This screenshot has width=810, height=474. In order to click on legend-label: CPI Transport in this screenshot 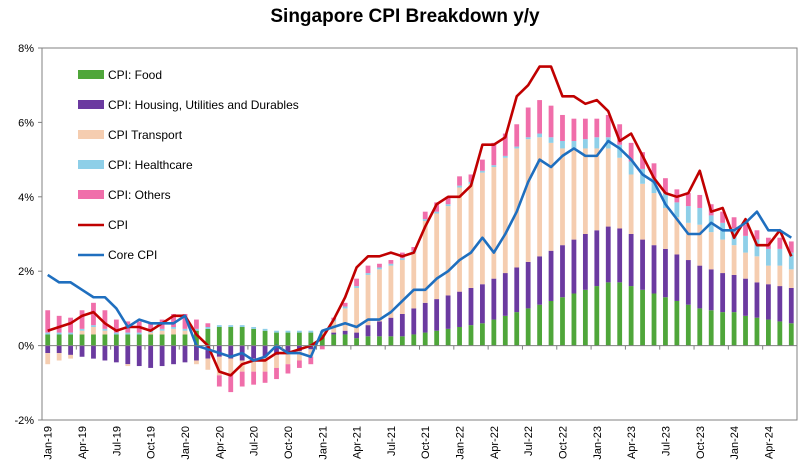, I will do `click(145, 135)`.